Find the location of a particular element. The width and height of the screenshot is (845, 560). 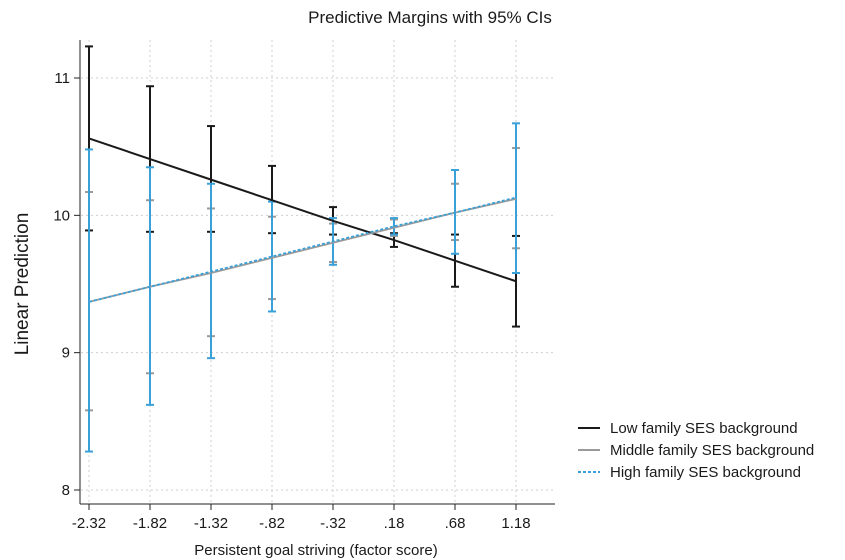

x-tick-label: -.32 is located at coordinates (333, 523).